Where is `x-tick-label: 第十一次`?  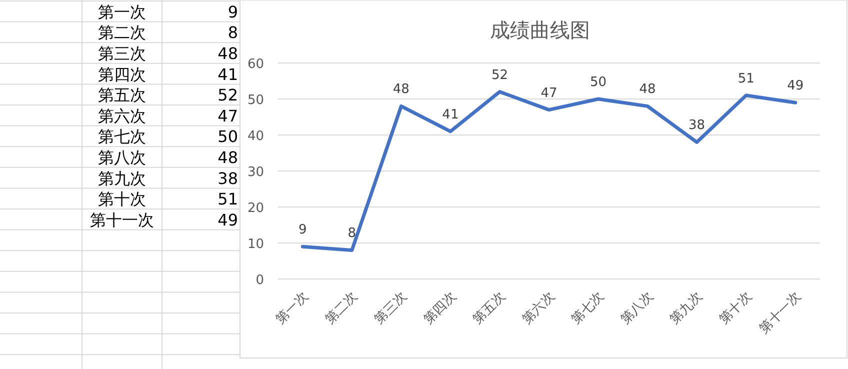 x-tick-label: 第十一次 is located at coordinates (780, 313).